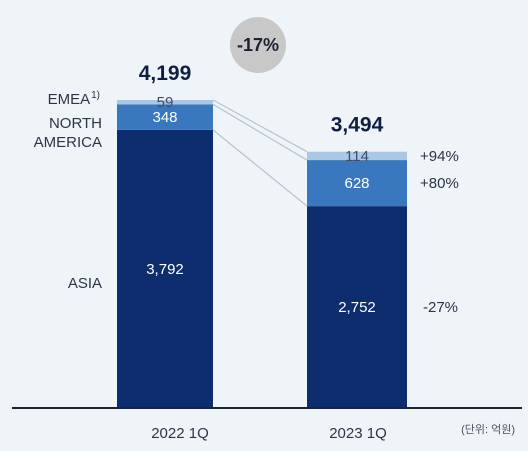  What do you see at coordinates (357, 125) in the screenshot?
I see `total-label-2023-1q: 3,494` at bounding box center [357, 125].